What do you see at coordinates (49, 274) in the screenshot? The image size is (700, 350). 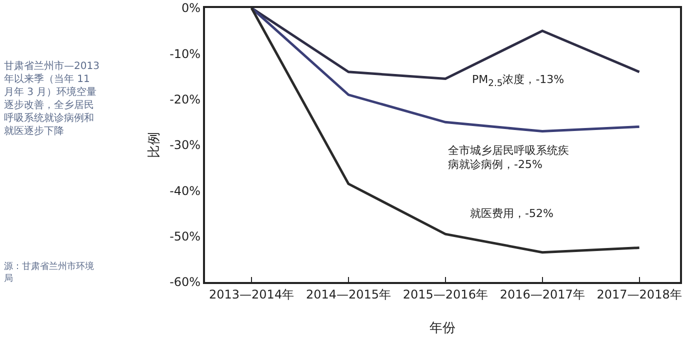 I see `text: 源：甘肃省兰州市环境局` at bounding box center [49, 274].